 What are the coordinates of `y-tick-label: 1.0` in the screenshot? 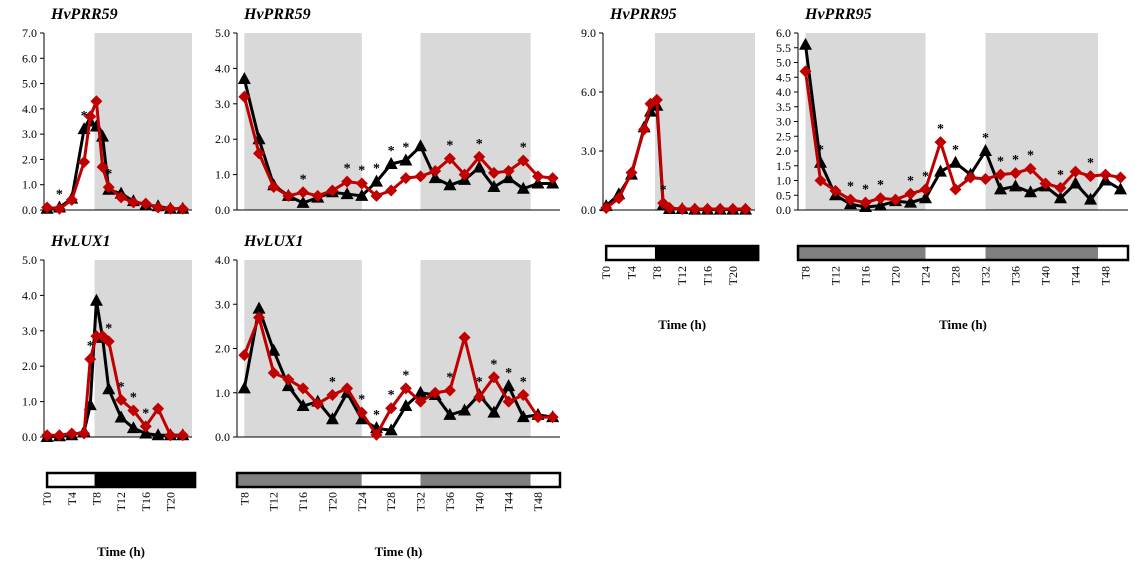 It's located at (29, 185).